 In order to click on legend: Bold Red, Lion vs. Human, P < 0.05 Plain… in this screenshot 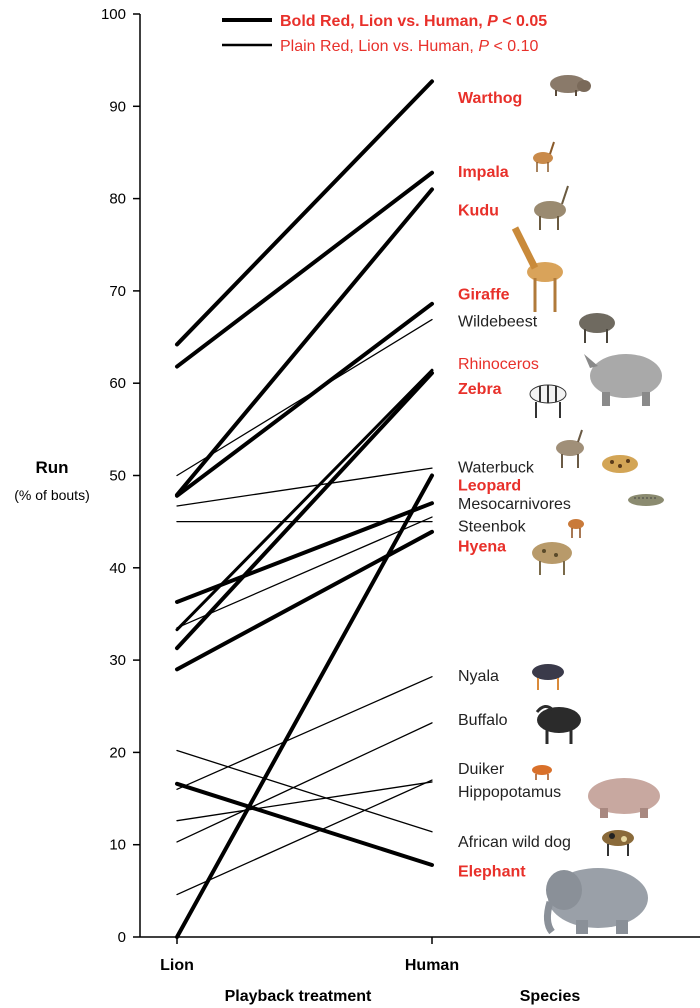, I will do `click(384, 34)`.